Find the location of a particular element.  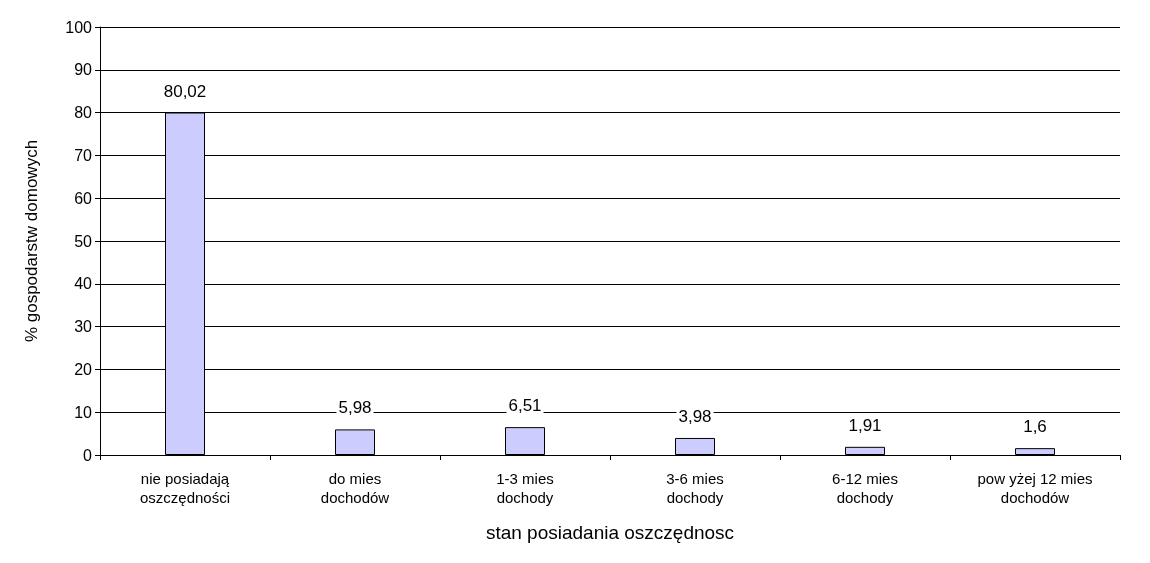

y-tick-label: 30 is located at coordinates (83, 327).